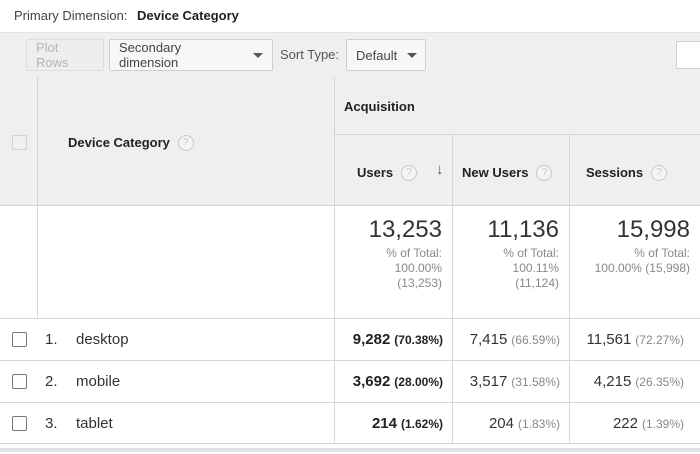 This screenshot has height=454, width=700. I want to click on total-sessions-value: 15,998, so click(653, 229).